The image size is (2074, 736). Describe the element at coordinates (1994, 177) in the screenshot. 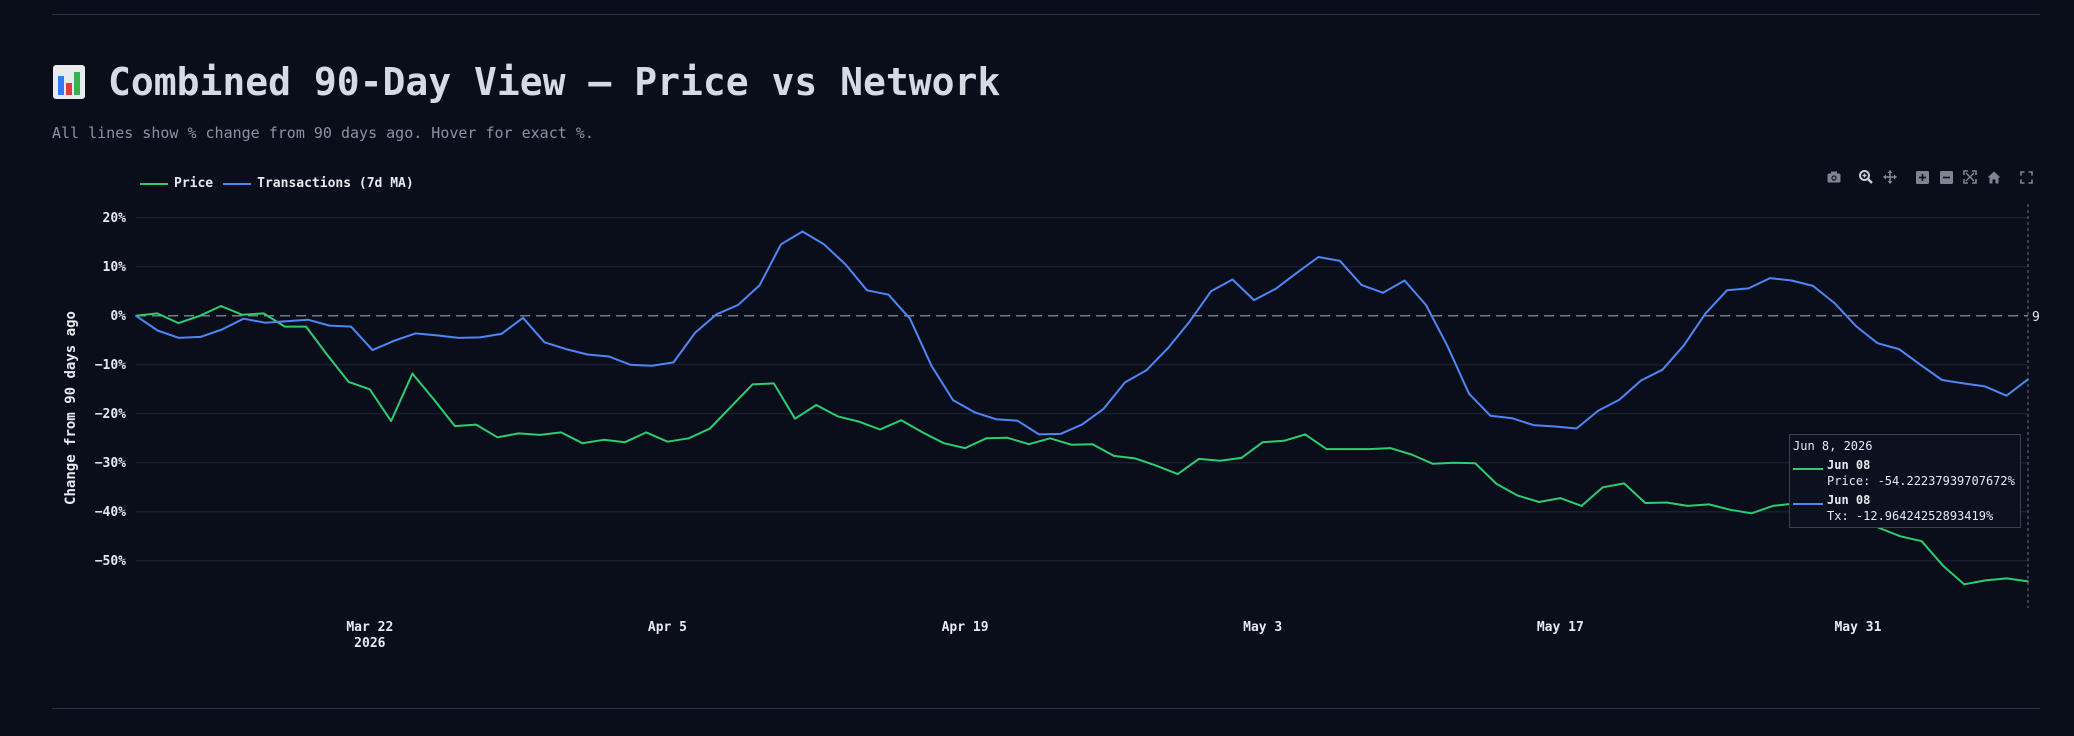

I see `home-icon` at that location.